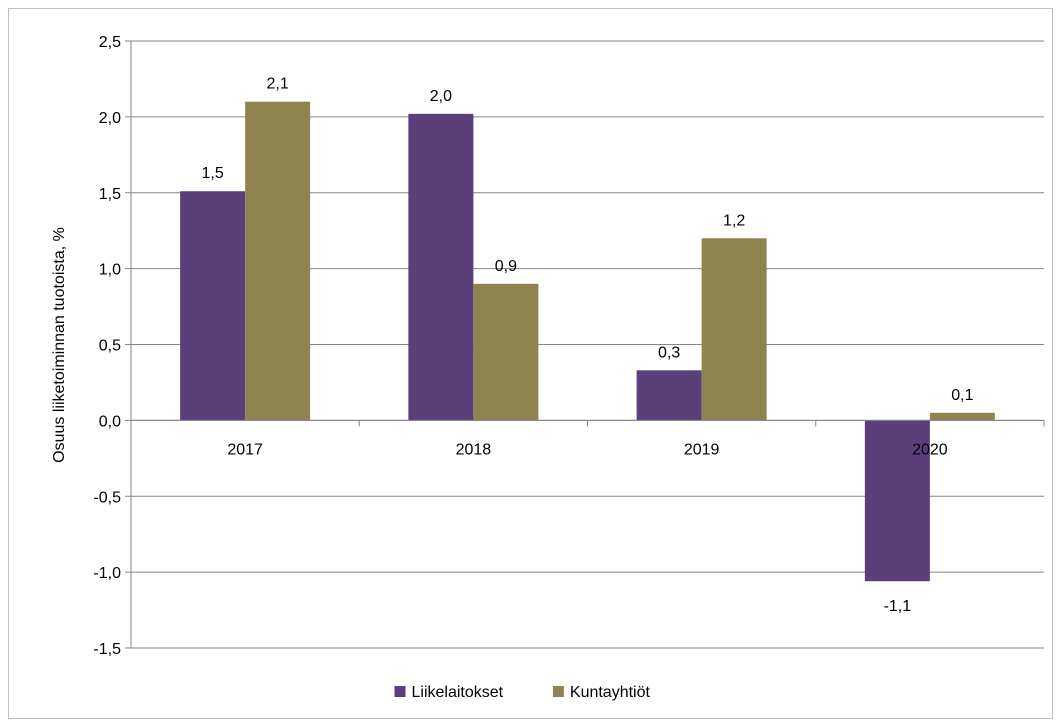  What do you see at coordinates (734, 329) in the screenshot?
I see `bar-kuntayhti-t-2019` at bounding box center [734, 329].